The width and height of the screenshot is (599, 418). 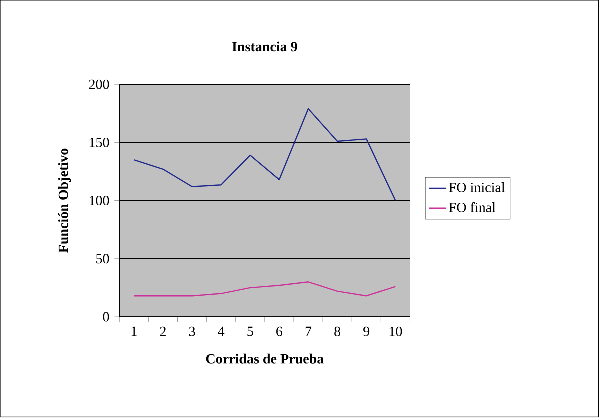 What do you see at coordinates (106, 317) in the screenshot?
I see `y-tick-label: 0` at bounding box center [106, 317].